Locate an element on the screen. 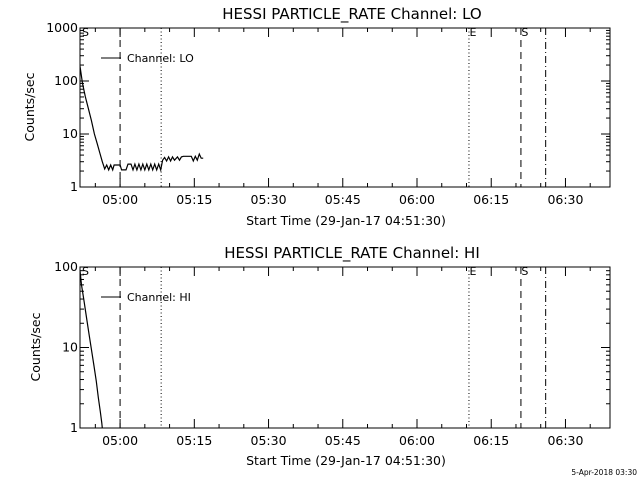 This screenshot has width=640, height=480. chart-title: HESSI PARTICLE_RATE Channel: HI is located at coordinates (352, 253).